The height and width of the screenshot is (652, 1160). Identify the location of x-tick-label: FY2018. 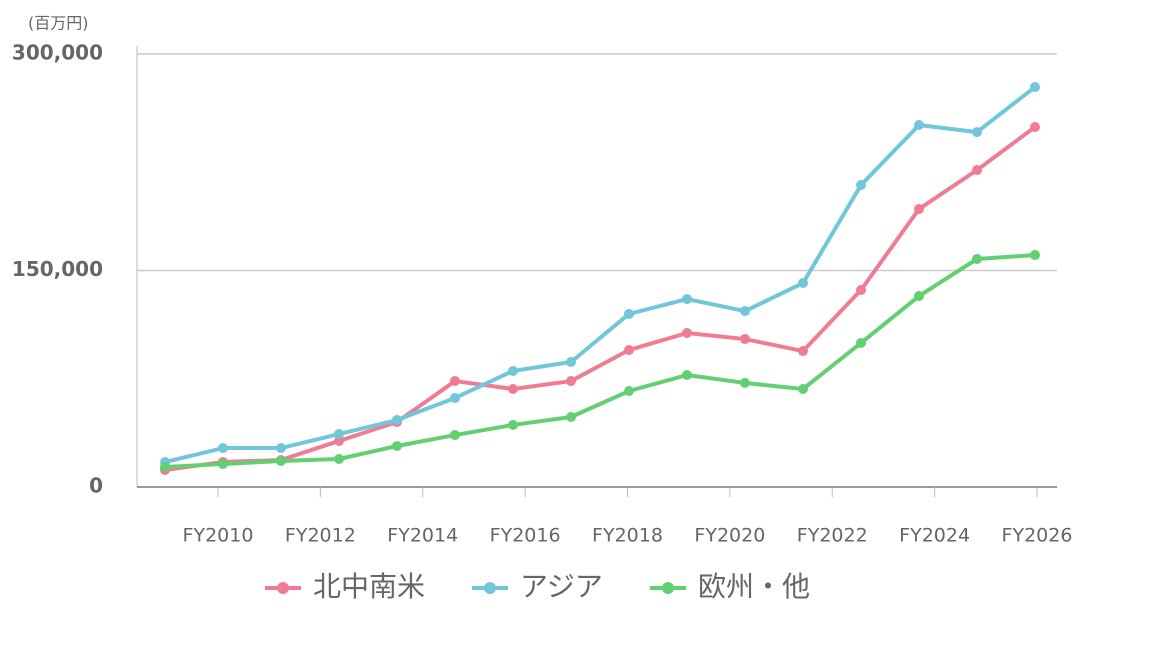
(627, 536).